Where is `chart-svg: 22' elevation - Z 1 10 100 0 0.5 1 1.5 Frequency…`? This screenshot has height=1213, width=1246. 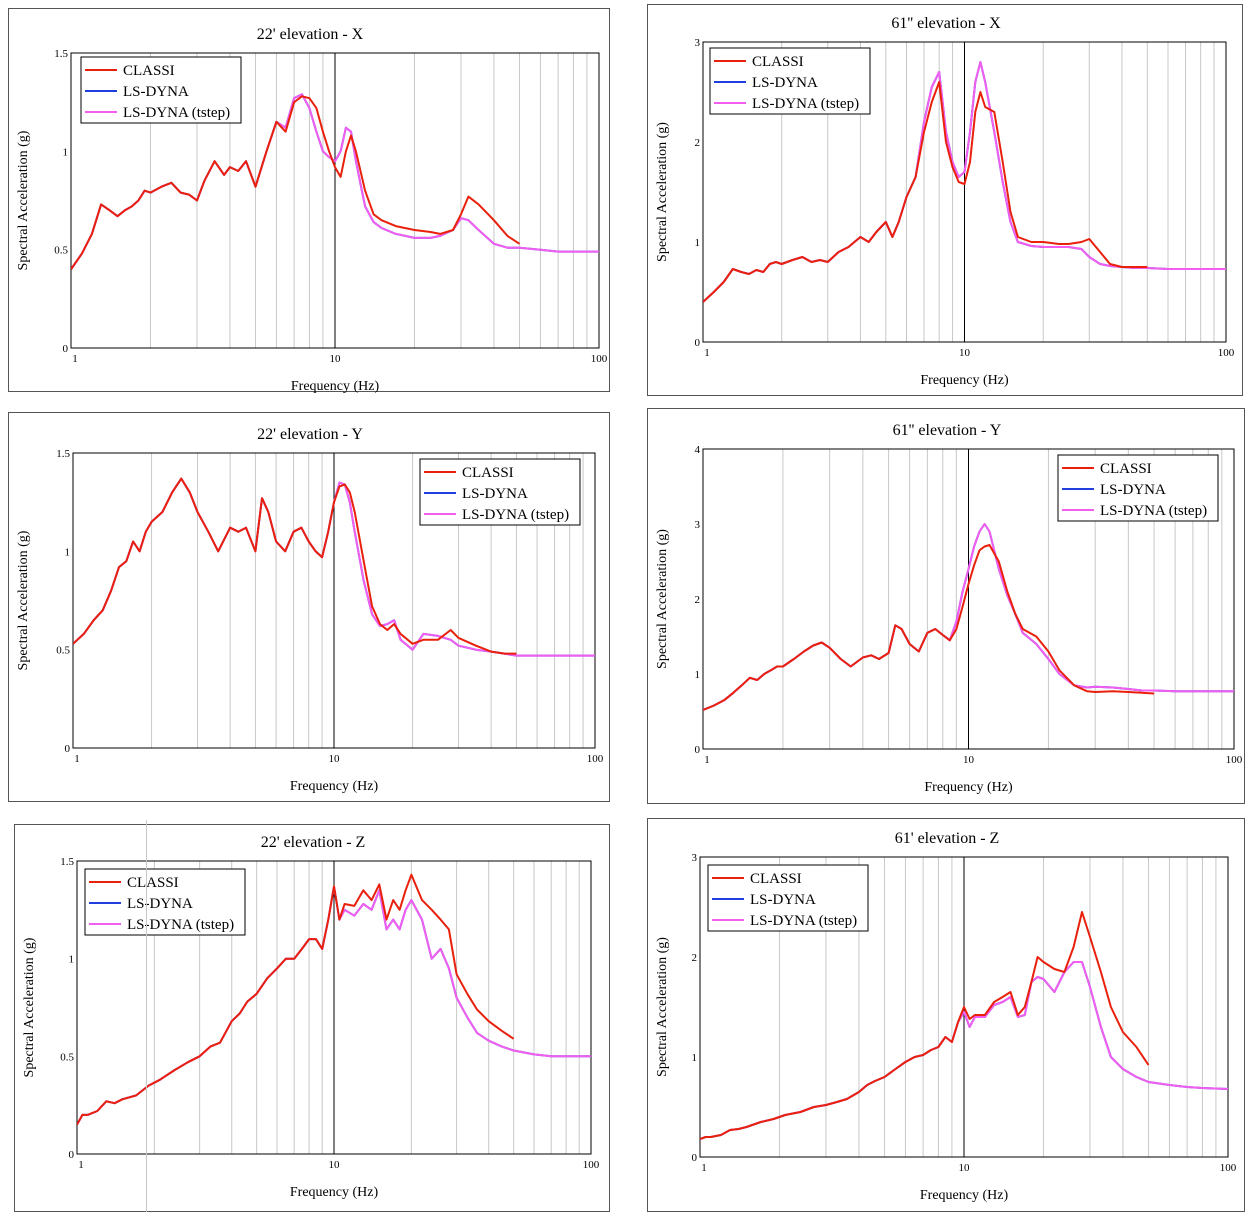
chart-svg: 22' elevation - Z 1 10 100 0 0.5 1 1.5 Frequency… is located at coordinates (311, 1017).